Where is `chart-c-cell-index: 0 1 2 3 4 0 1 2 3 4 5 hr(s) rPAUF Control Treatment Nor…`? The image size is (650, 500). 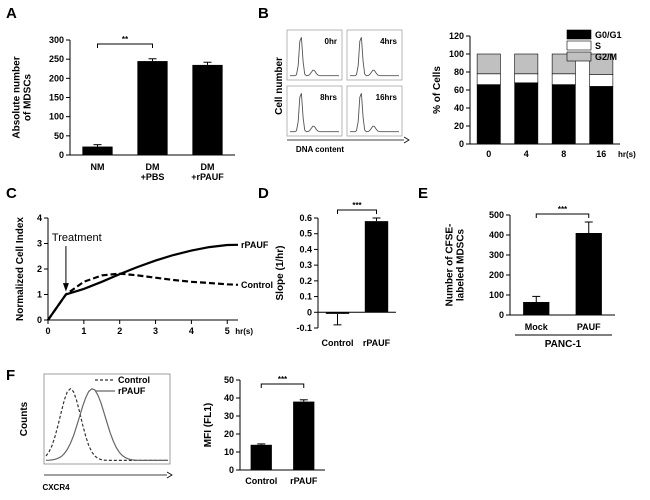
chart-c-cell-index: 0 1 2 3 4 0 1 2 3 4 5 hr(s) rPAUF Control Treatment Nor… is located at coordinates (144, 274).